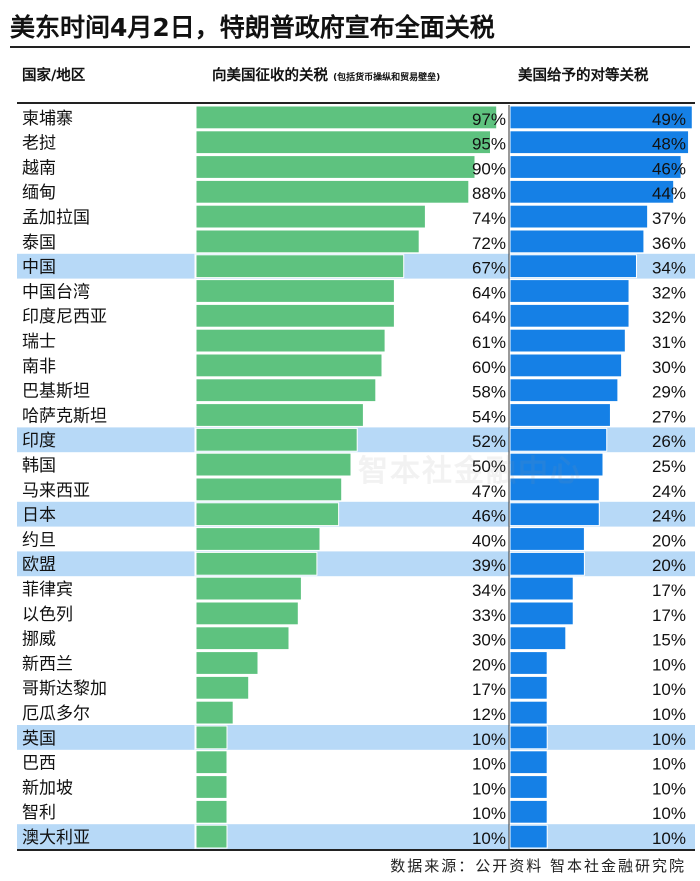 This screenshot has width=700, height=881. Describe the element at coordinates (470, 471) in the screenshot. I see `watermark: 智本社金融中心` at that location.